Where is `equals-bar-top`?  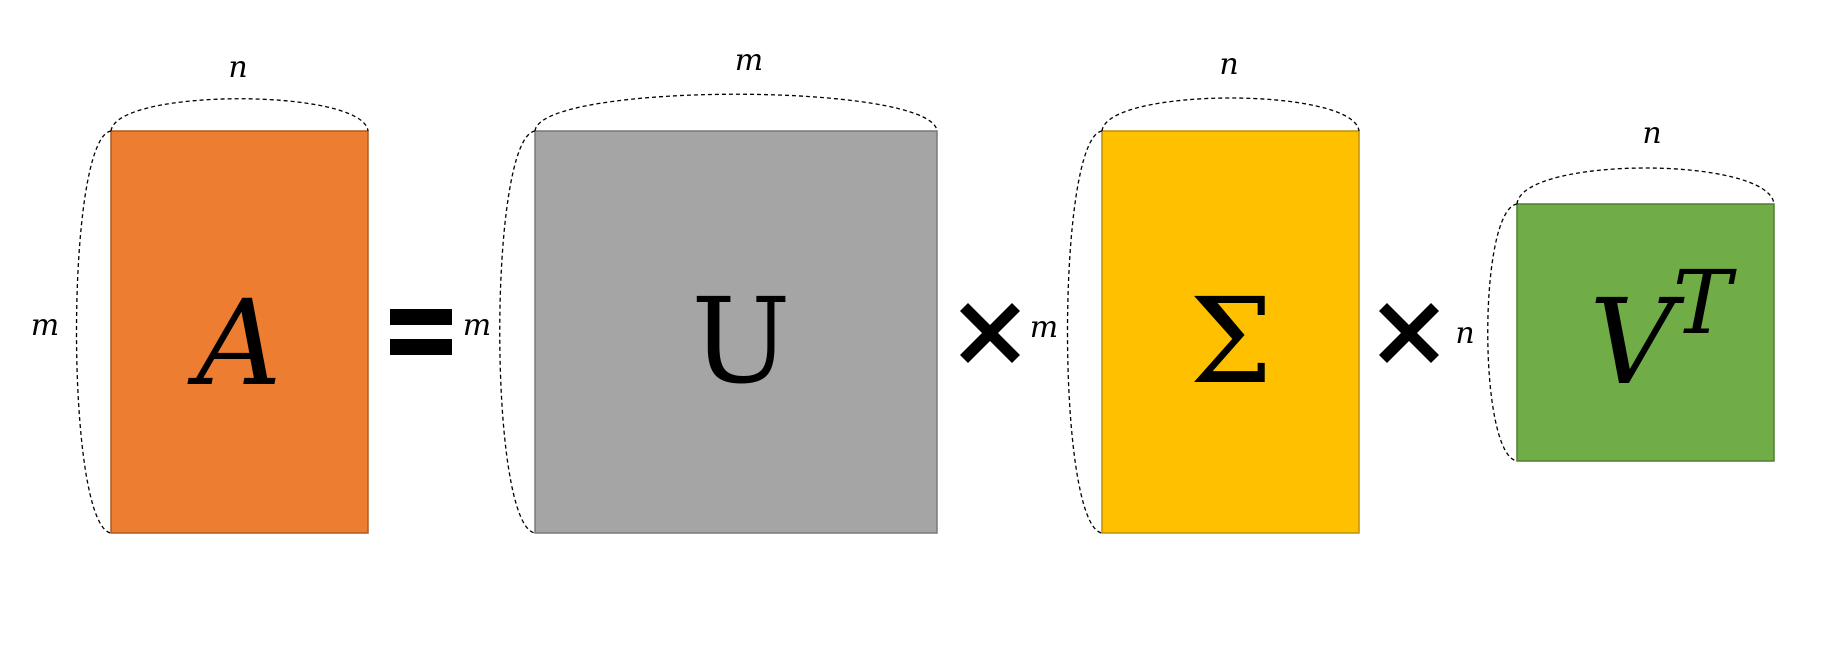 equals-bar-top is located at coordinates (421, 317).